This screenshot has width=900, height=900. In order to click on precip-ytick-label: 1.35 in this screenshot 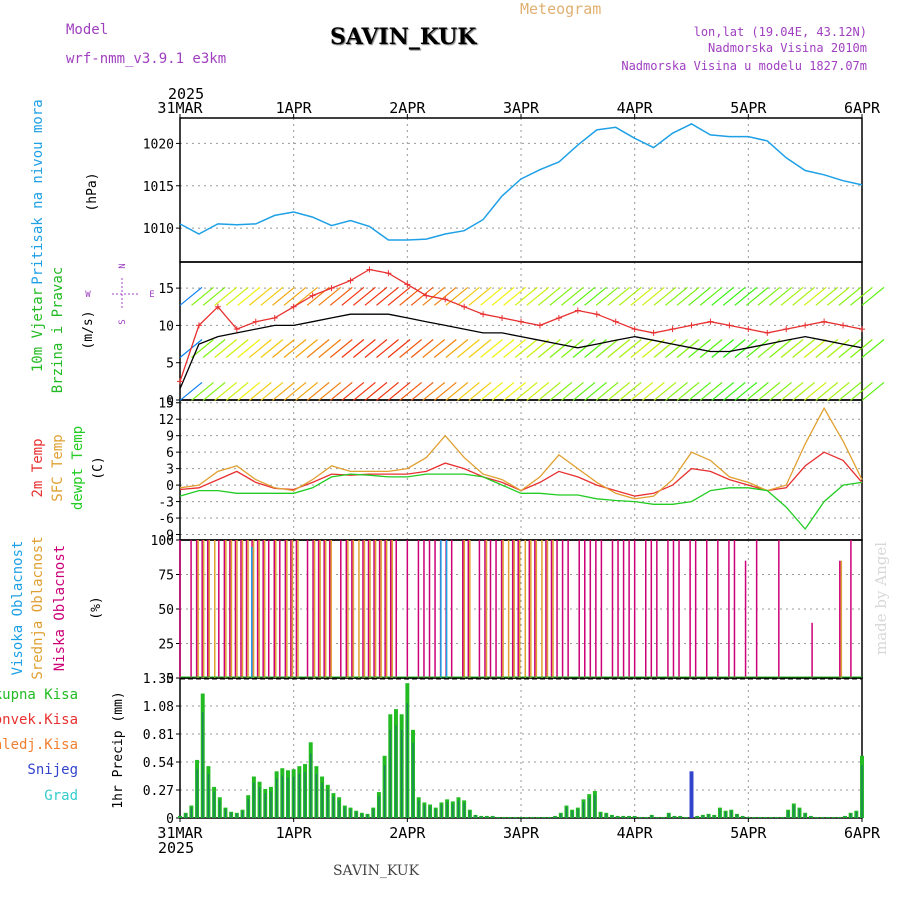, I will do `click(158, 679)`.